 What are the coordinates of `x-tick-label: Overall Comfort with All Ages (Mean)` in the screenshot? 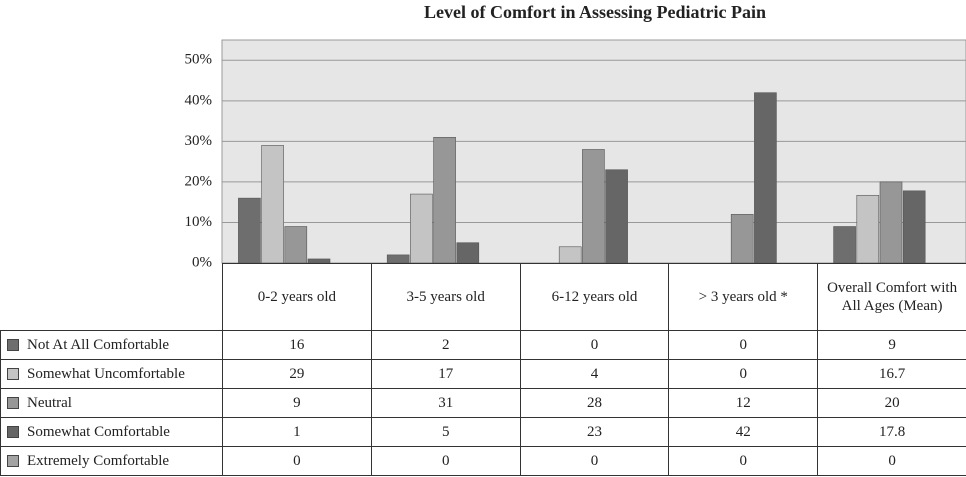 It's located at (891, 297).